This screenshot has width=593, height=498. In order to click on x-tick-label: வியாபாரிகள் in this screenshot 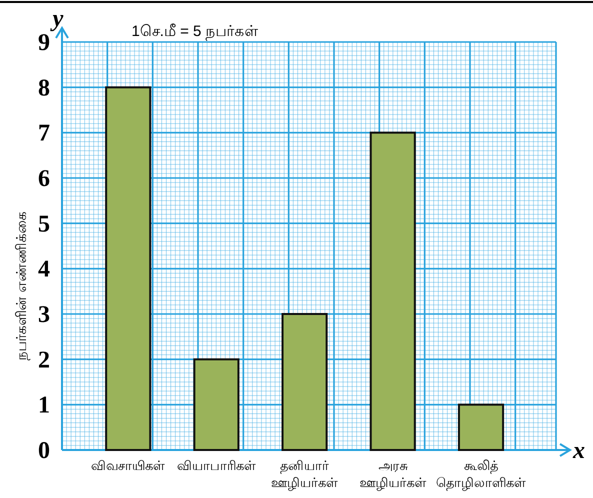, I will do `click(216, 465)`.